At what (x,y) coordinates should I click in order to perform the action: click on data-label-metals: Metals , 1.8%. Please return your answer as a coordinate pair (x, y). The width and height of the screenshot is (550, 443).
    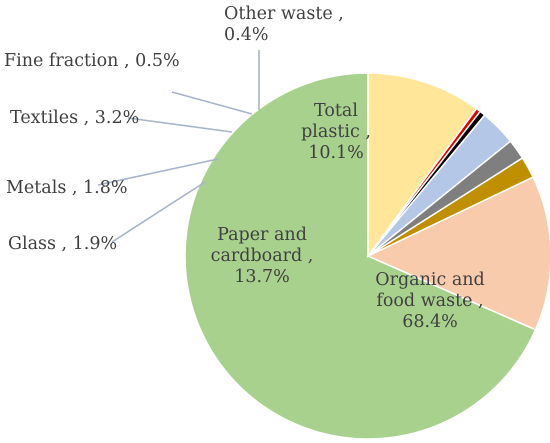
    Looking at the image, I should click on (66, 188).